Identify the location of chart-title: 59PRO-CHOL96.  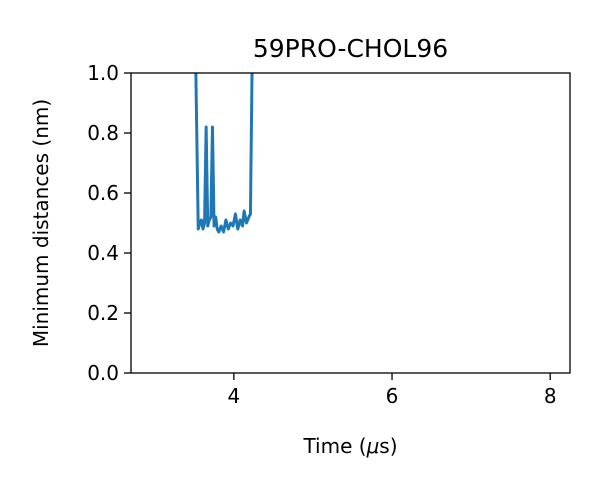
(350, 48).